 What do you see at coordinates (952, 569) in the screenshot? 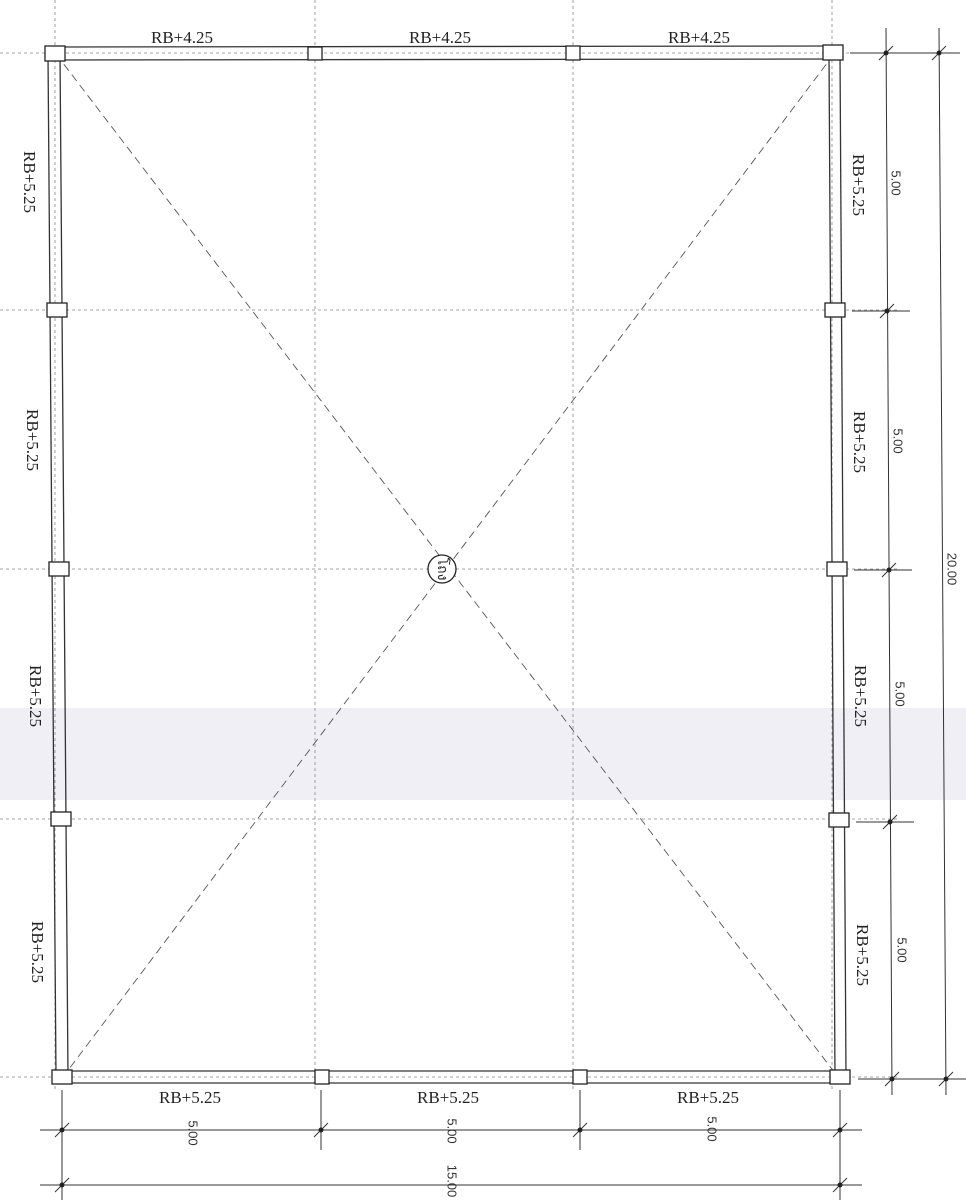
I see `dimension-label: 20.00` at bounding box center [952, 569].